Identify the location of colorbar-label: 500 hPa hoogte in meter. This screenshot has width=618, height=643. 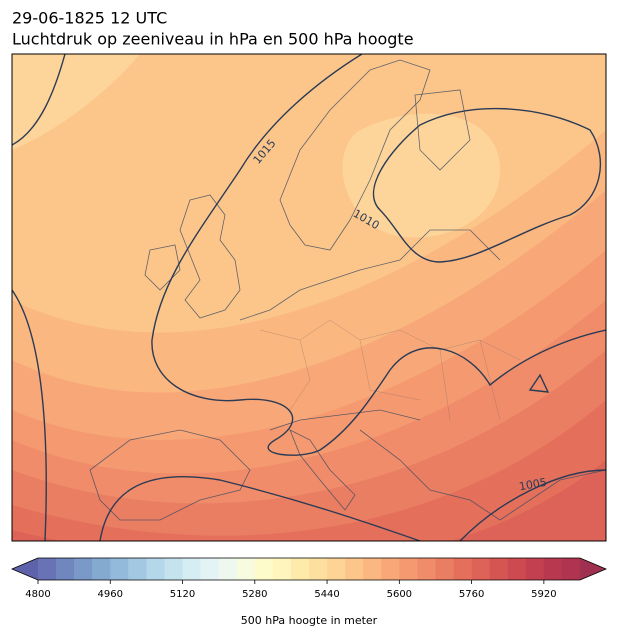
(309, 620).